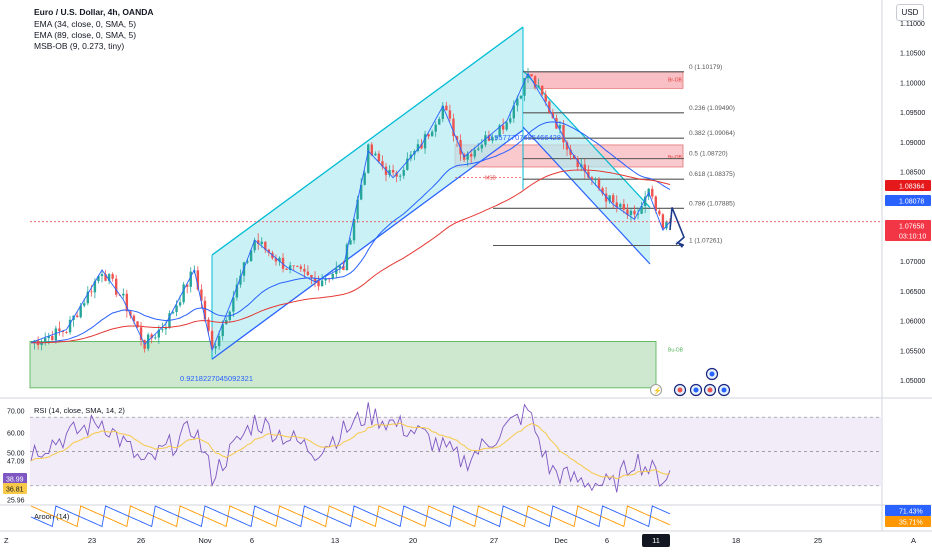  I want to click on price-tick-label: 1.07000, so click(912, 262).